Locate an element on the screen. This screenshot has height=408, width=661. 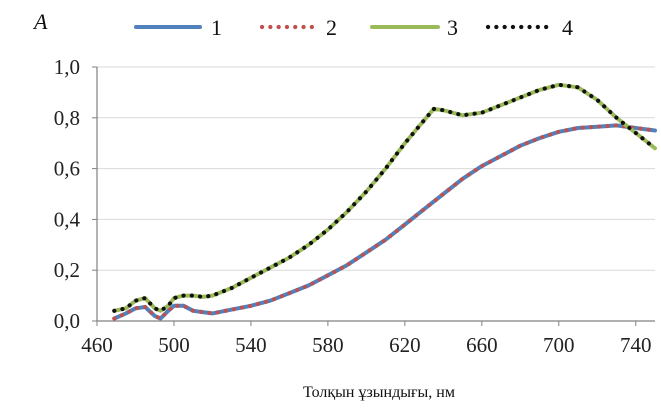
x-tick-label: 700 is located at coordinates (559, 345).